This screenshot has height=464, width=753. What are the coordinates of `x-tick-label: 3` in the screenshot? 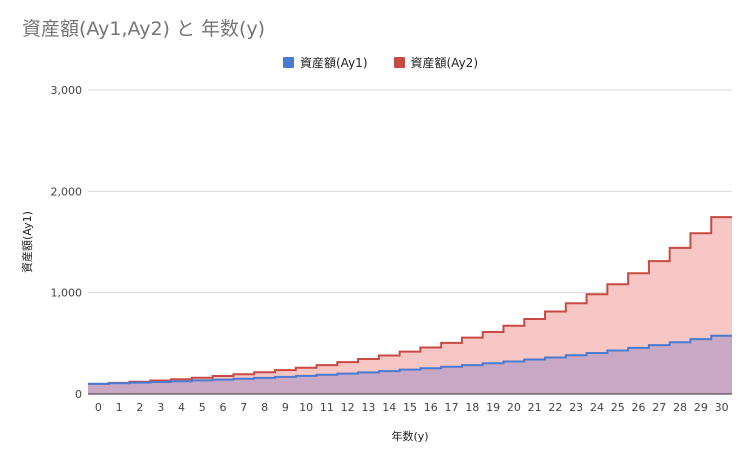 It's located at (160, 407).